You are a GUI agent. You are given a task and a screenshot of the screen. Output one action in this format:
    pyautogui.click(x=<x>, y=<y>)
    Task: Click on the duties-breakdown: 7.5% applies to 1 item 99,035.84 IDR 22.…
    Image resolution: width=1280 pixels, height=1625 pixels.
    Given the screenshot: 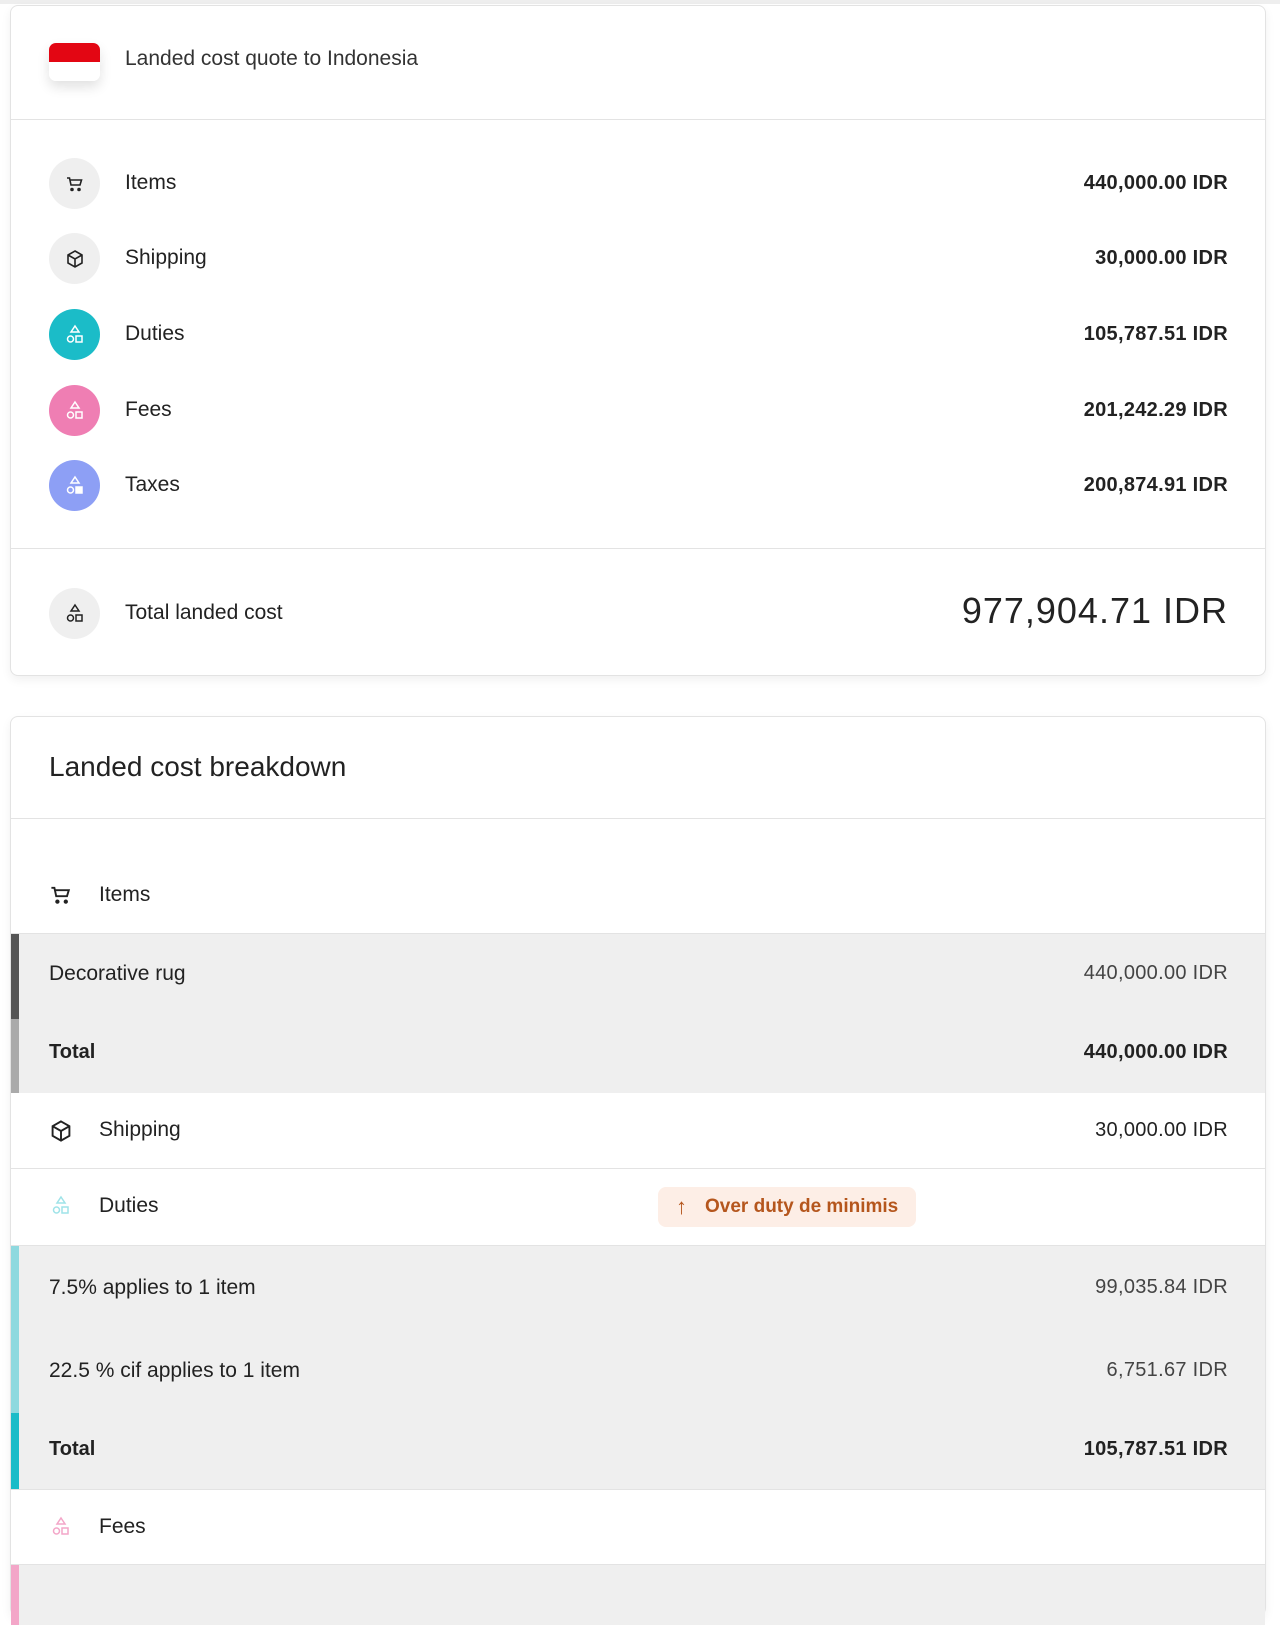 What is the action you would take?
    pyautogui.click(x=638, y=1367)
    